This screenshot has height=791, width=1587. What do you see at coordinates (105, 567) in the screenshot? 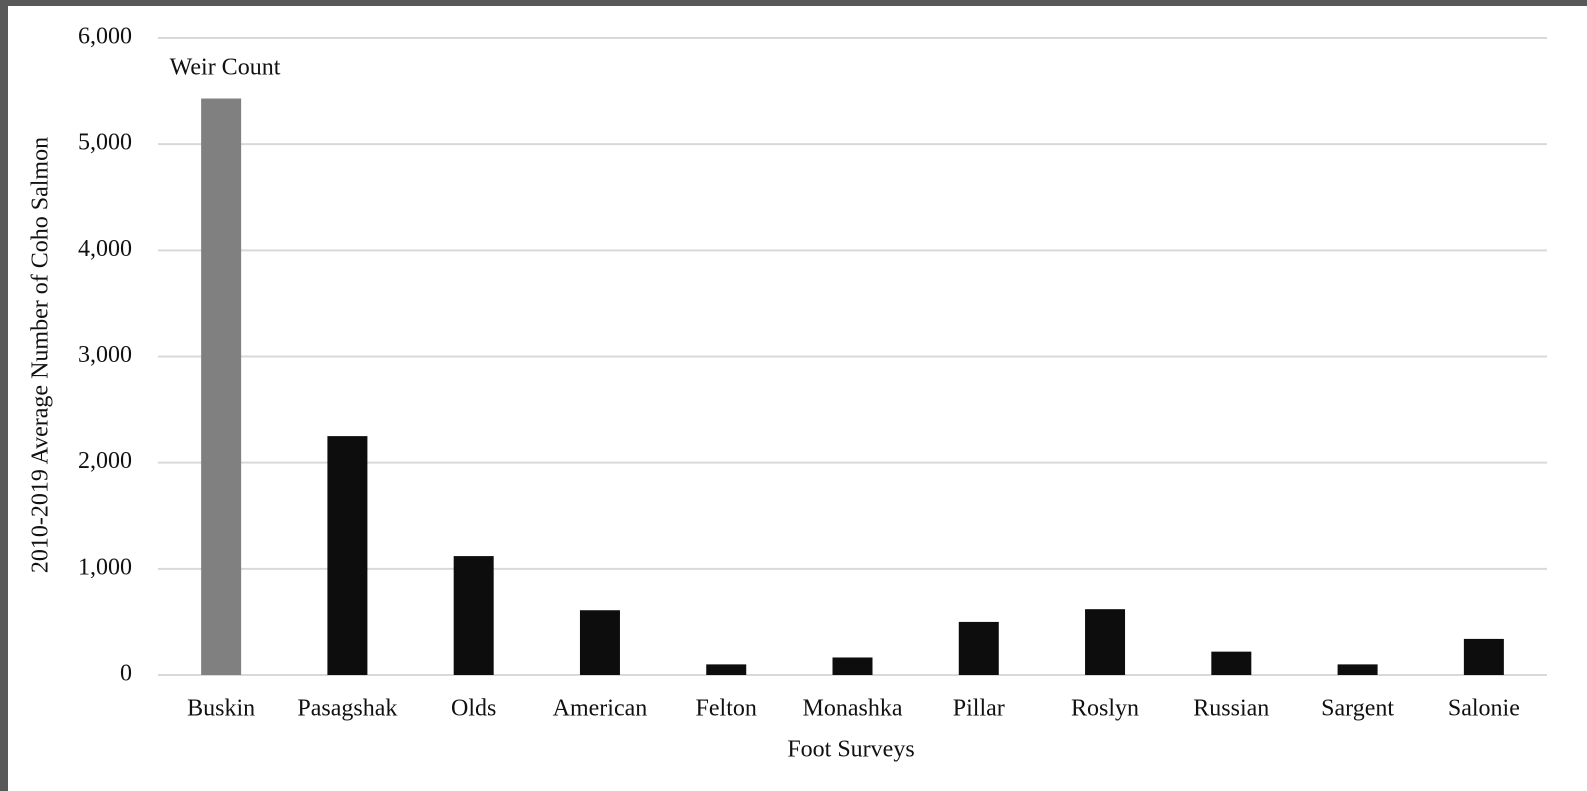
I see `y-tick-label: 1,000` at bounding box center [105, 567].